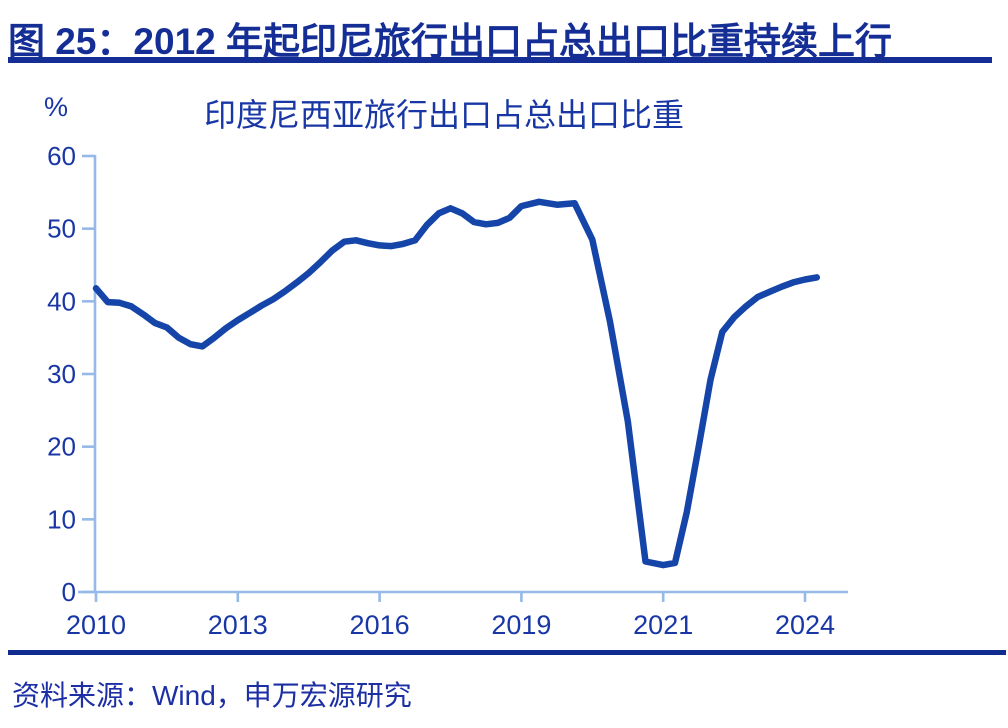 The height and width of the screenshot is (728, 1008). I want to click on x-tick-label: 2016, so click(380, 625).